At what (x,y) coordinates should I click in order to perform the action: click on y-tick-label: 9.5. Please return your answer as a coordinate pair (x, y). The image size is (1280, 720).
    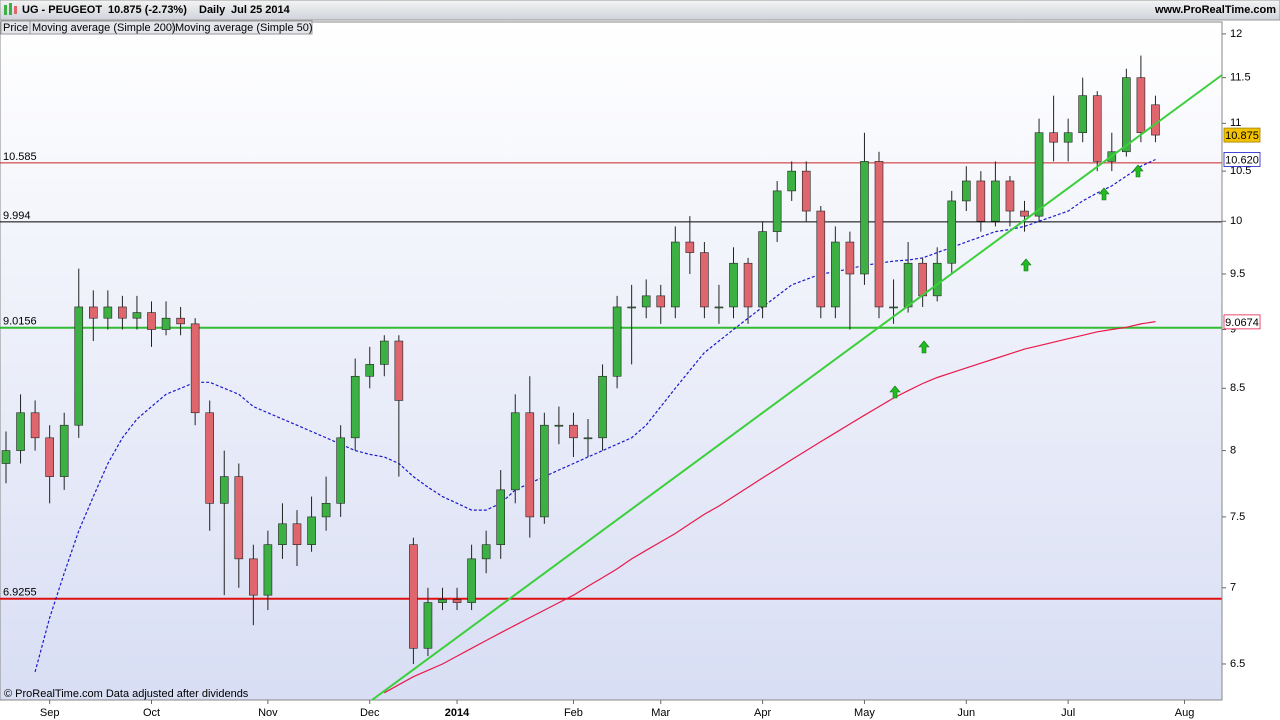
    Looking at the image, I should click on (1237, 274).